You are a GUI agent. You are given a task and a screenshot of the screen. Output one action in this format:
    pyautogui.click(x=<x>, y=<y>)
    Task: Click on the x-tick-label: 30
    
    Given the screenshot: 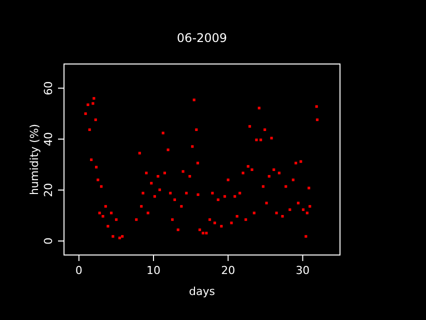 What is the action you would take?
    pyautogui.click(x=303, y=270)
    